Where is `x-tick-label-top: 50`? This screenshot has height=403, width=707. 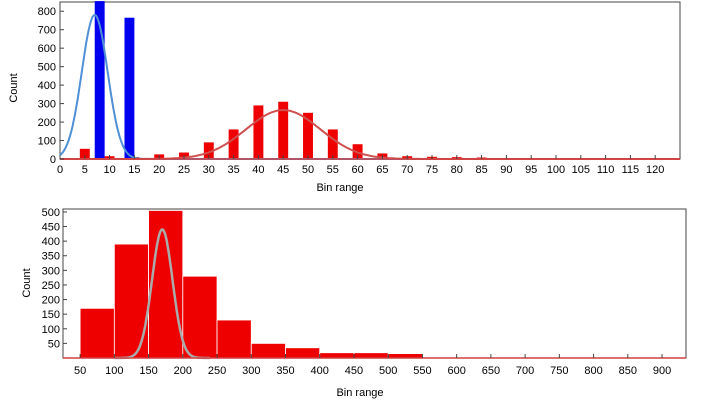 x-tick-label-top: 50 is located at coordinates (308, 170).